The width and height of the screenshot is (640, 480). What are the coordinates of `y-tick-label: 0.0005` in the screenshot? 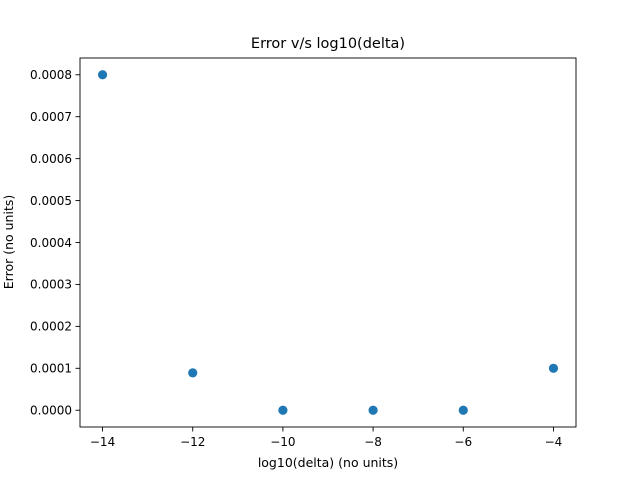 It's located at (51, 201).